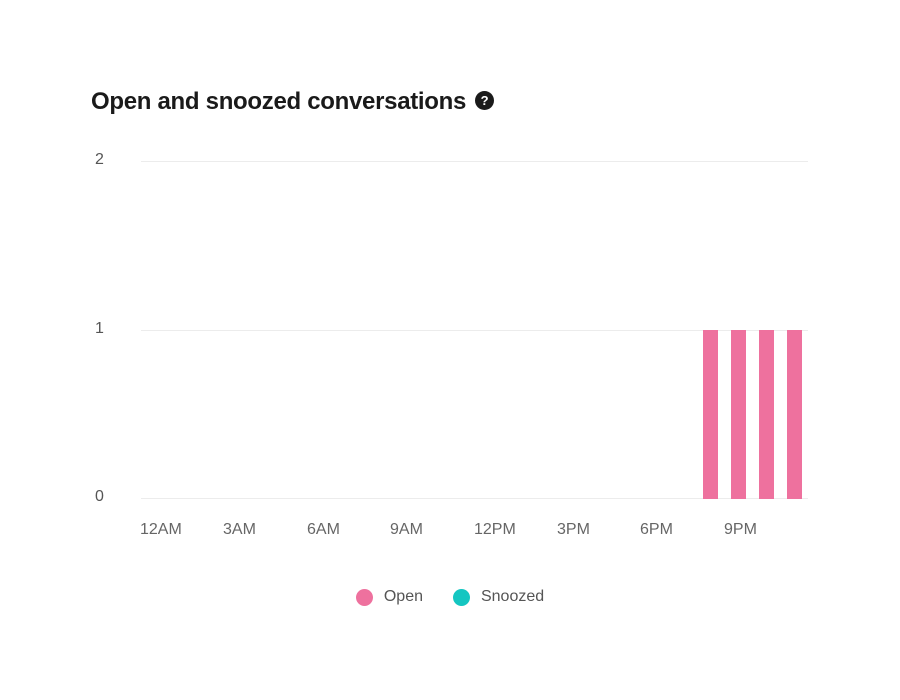  I want to click on x-axis-tick-label: 3PM, so click(573, 529).